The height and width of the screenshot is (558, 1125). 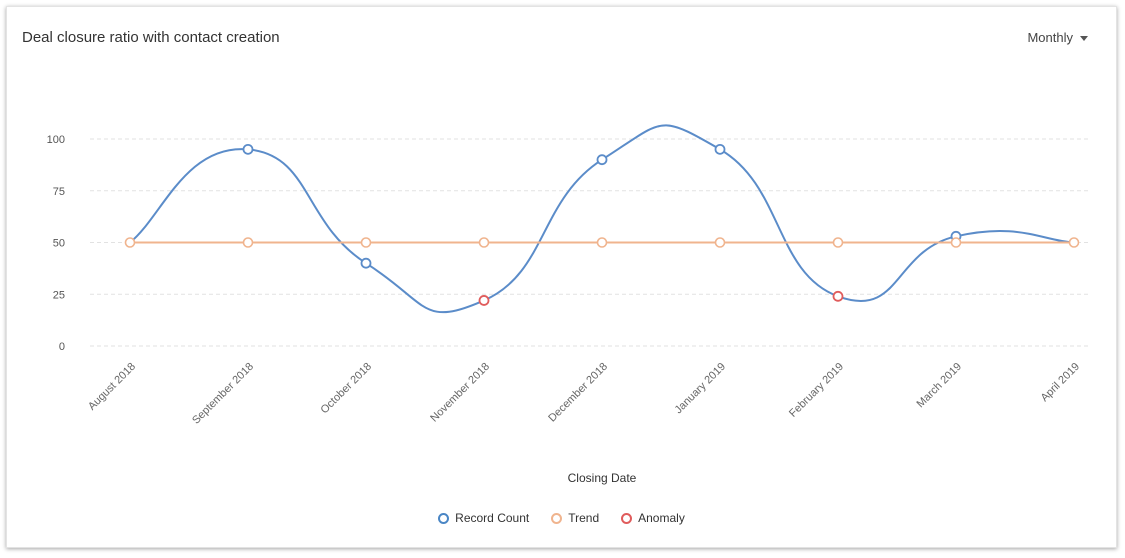 What do you see at coordinates (578, 393) in the screenshot?
I see `x-tick-label: December 2018` at bounding box center [578, 393].